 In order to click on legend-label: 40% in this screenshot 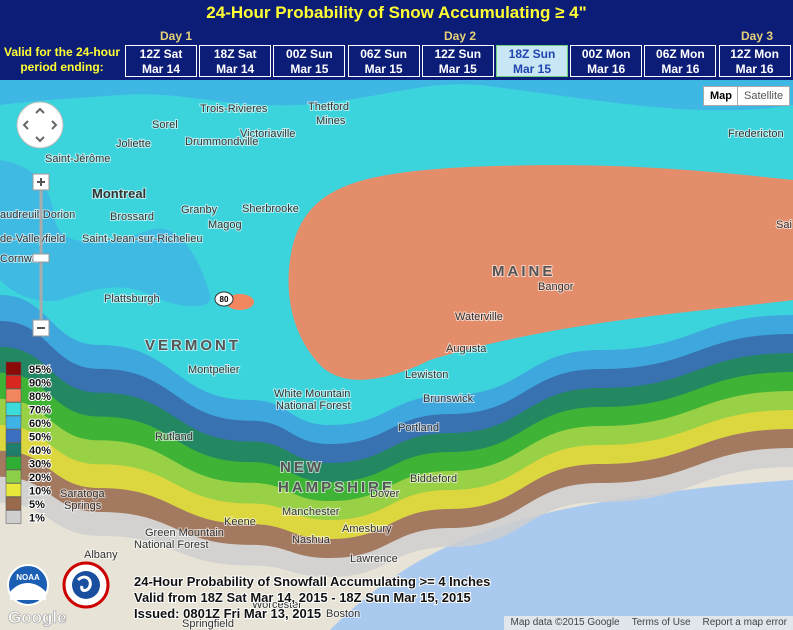, I will do `click(40, 451)`.